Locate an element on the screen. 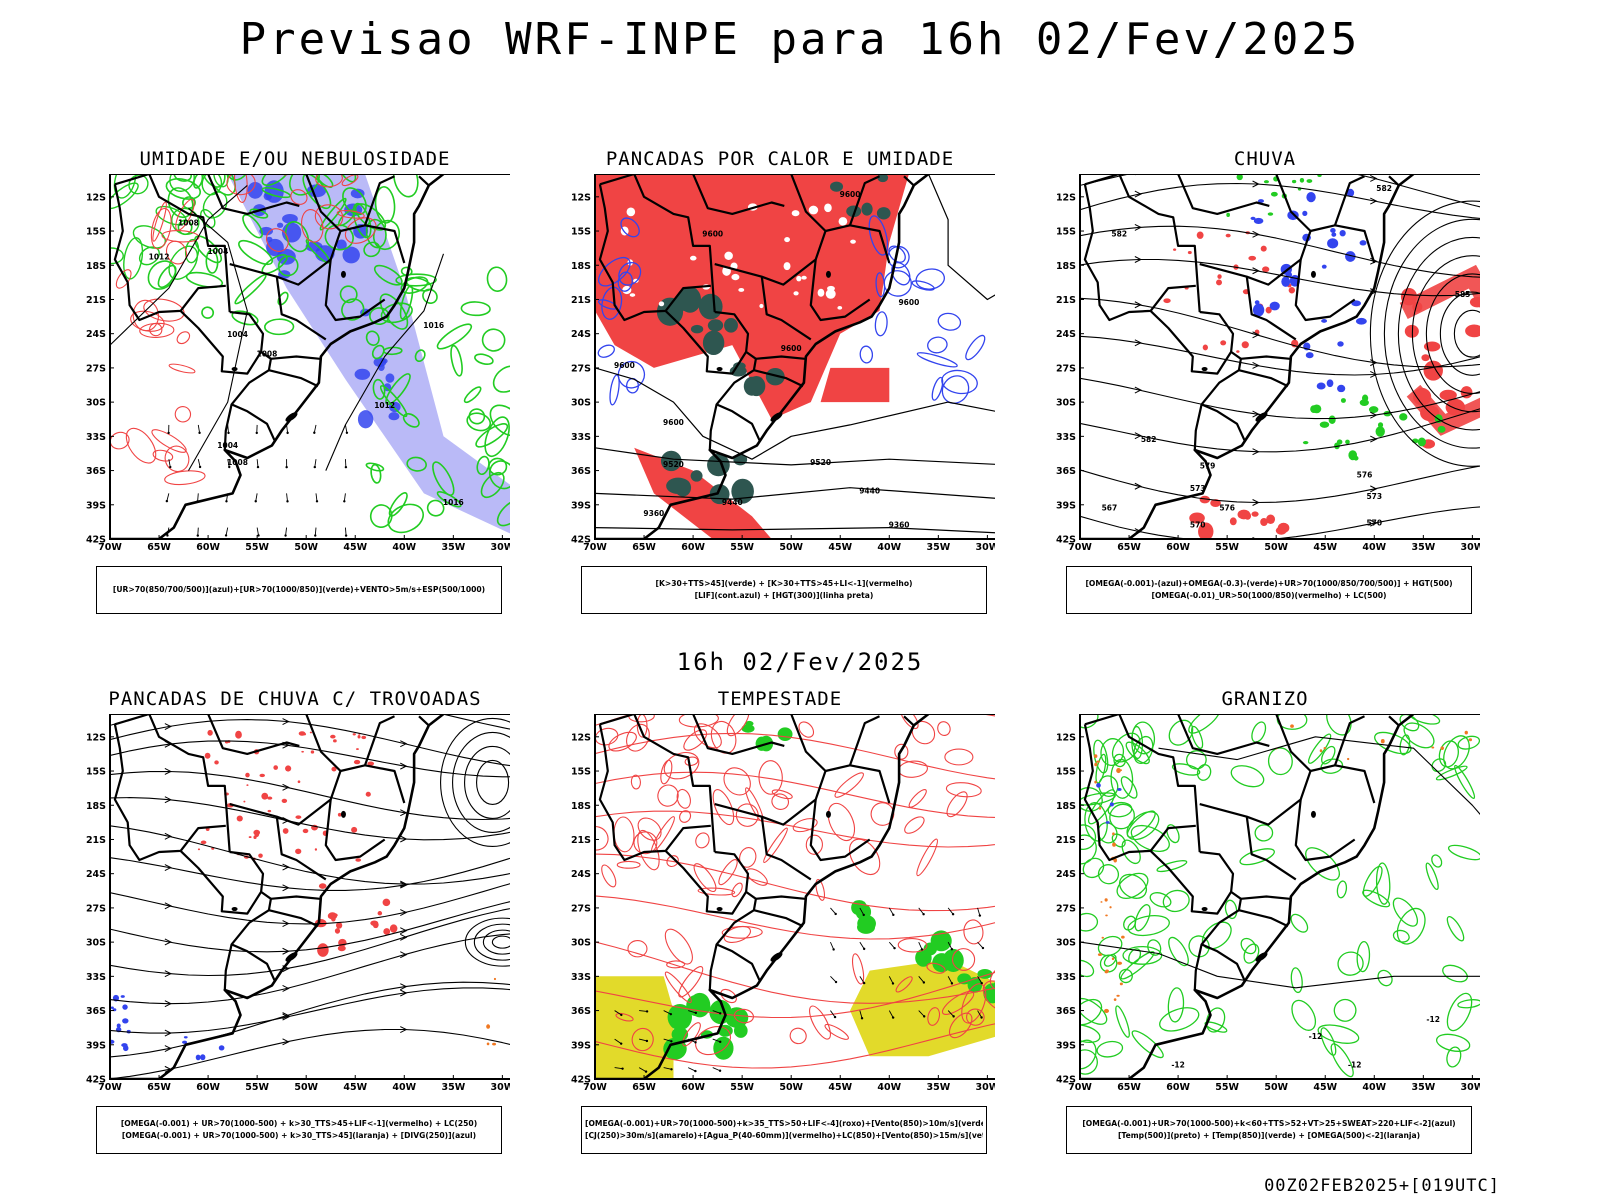 The image size is (1600, 1200). humidity-blue is located at coordinates (362, 374).